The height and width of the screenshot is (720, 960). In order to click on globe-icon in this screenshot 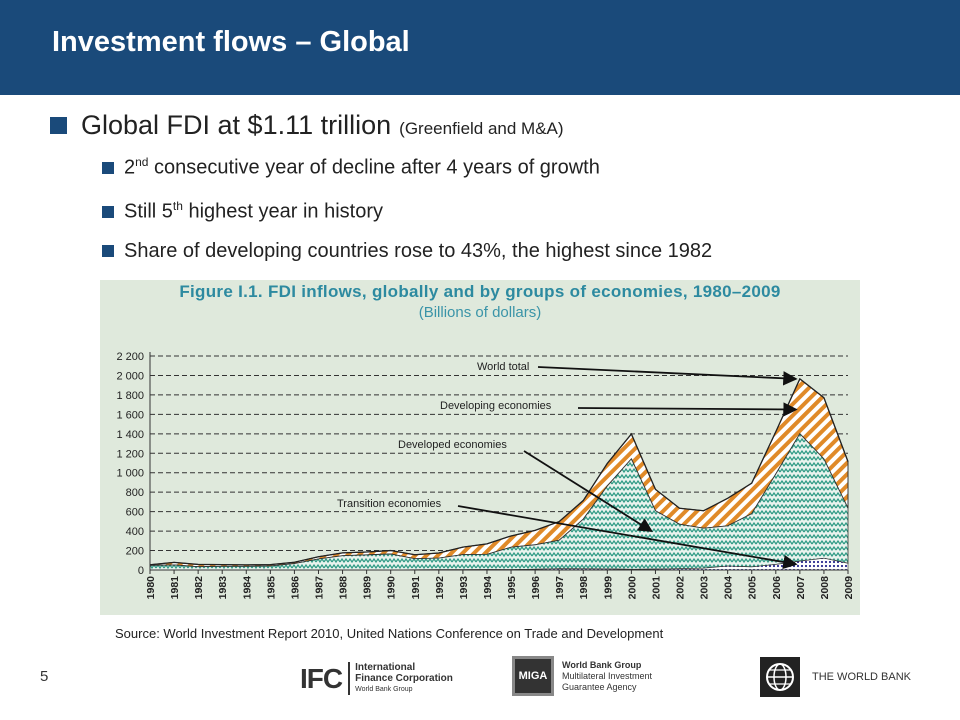, I will do `click(780, 677)`.